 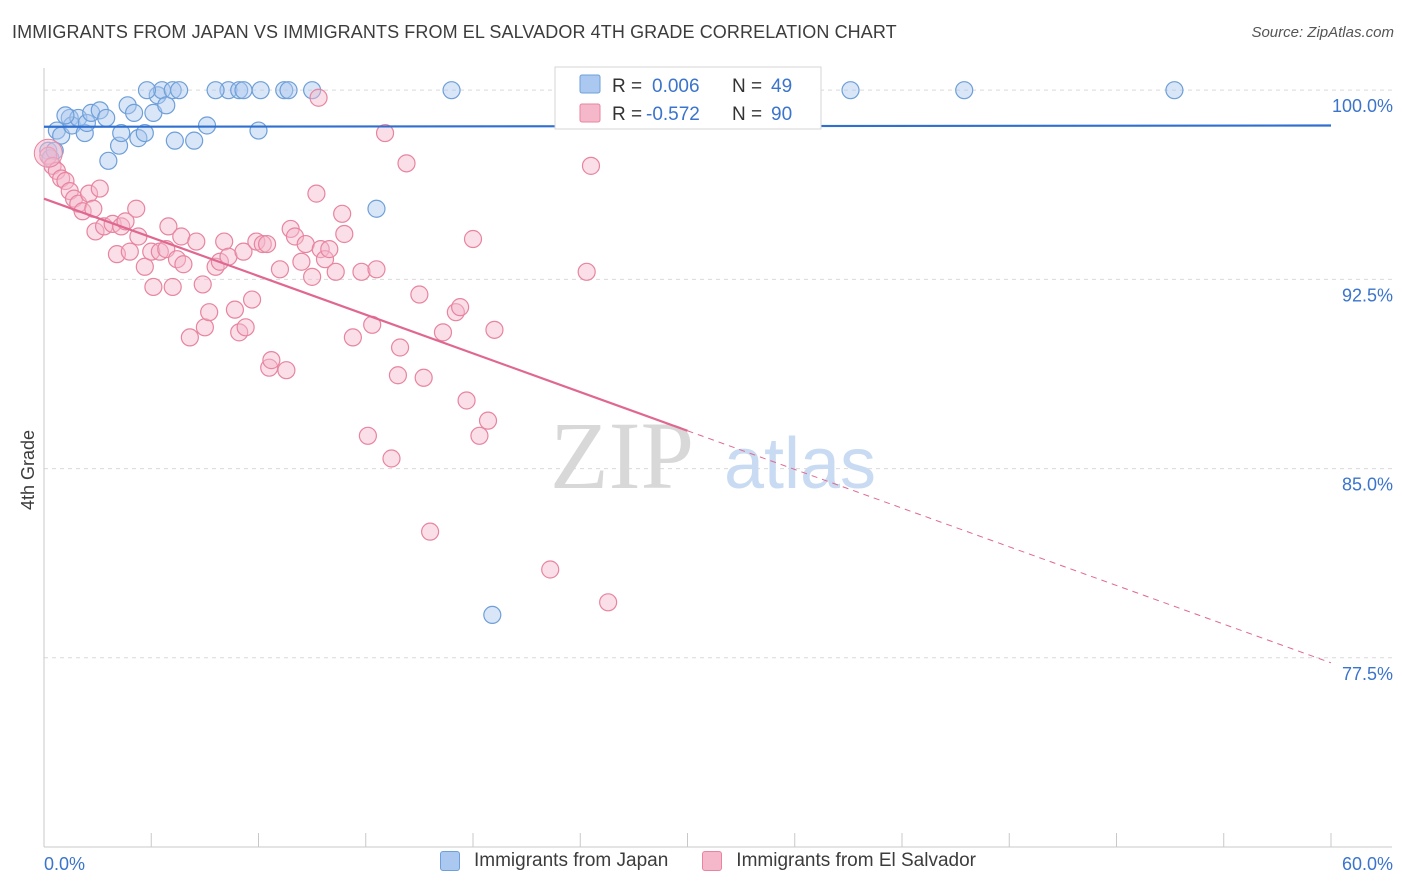 I want to click on stats-n-value-salvador: 90, so click(x=781, y=114).